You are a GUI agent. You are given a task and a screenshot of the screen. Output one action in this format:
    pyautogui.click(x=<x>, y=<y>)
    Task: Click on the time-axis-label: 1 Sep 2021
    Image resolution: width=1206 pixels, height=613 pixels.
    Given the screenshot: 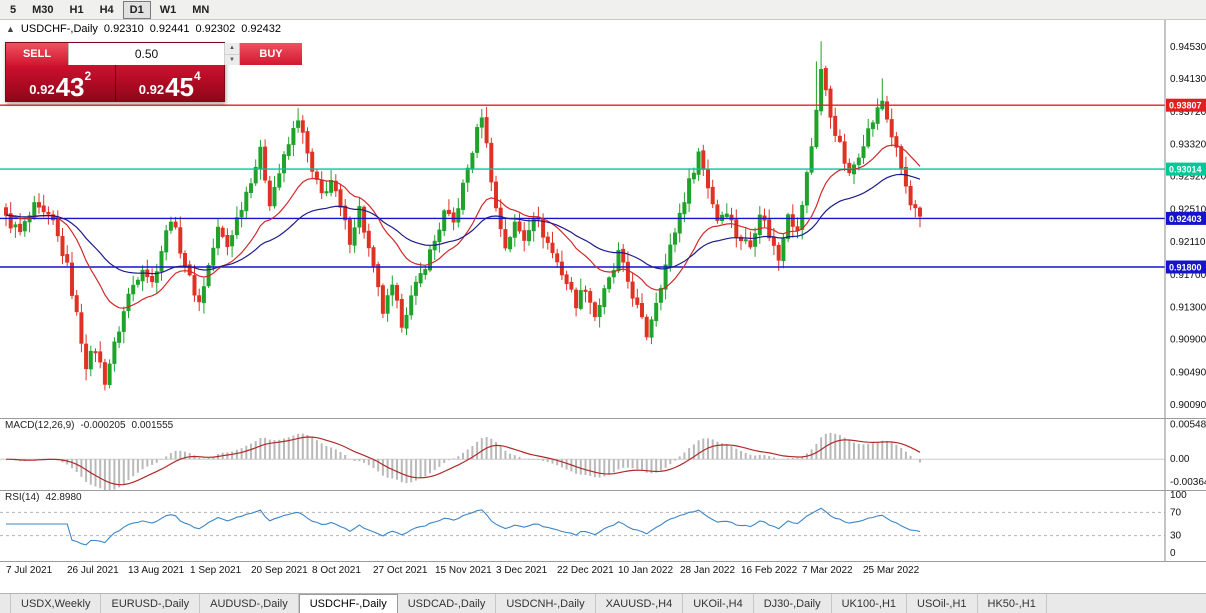 What is the action you would take?
    pyautogui.click(x=216, y=570)
    